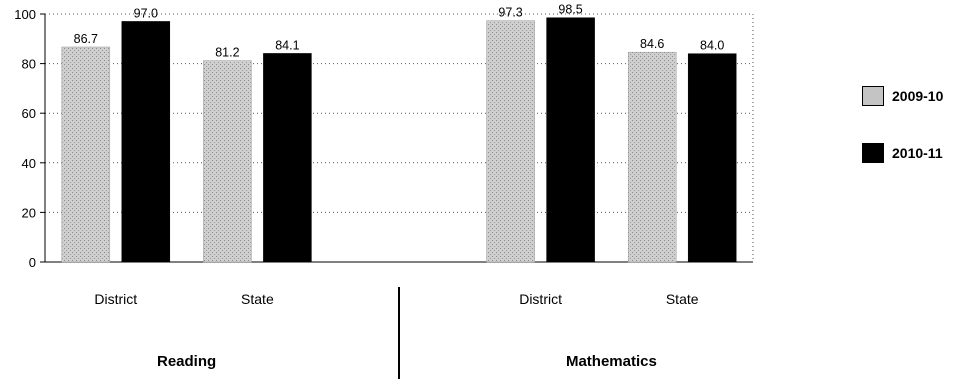 The image size is (955, 379). Describe the element at coordinates (399, 31) in the screenshot. I see `data-labels: 86.7 97.0 81.2 84.1 97.3 98.5 84.6 84.0` at that location.